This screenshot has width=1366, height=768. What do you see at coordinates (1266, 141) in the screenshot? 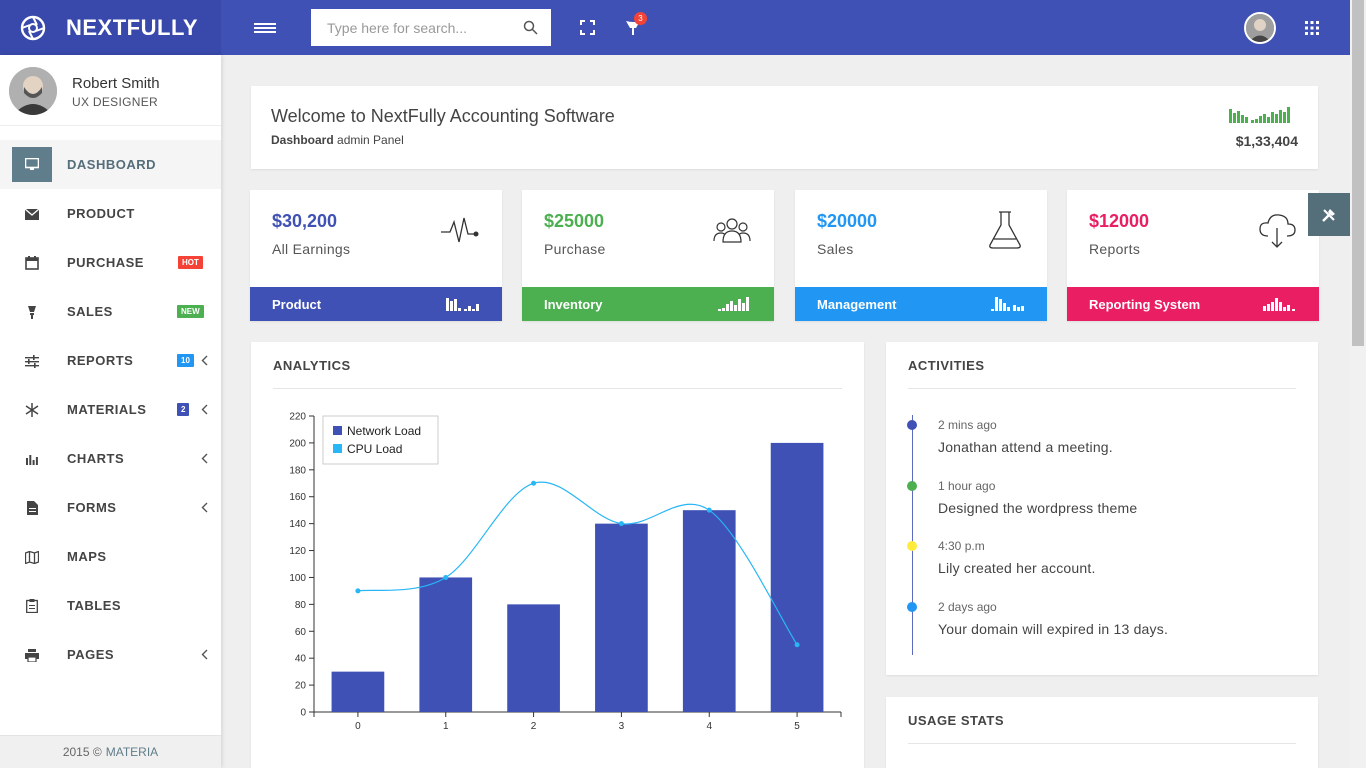
I see `total-amount: $1,33,404` at bounding box center [1266, 141].